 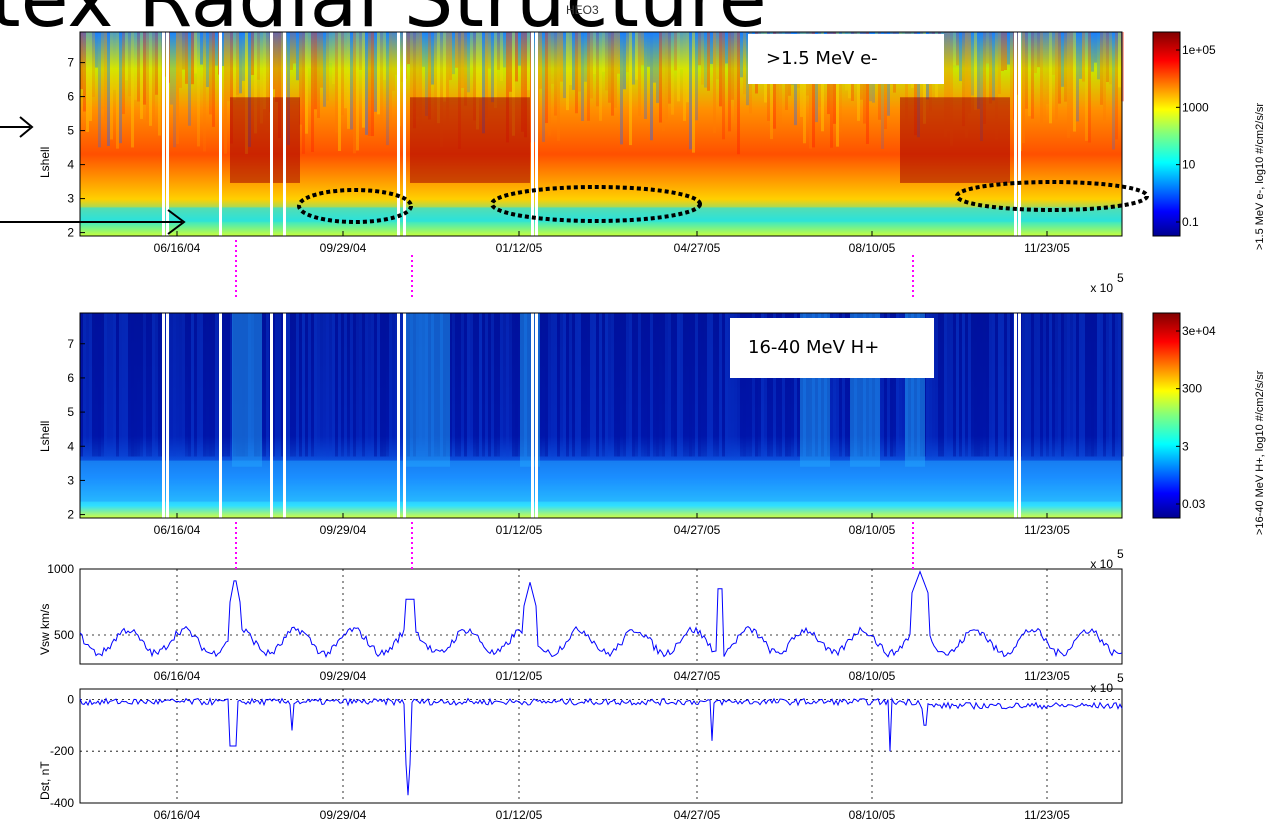 What do you see at coordinates (1120, 554) in the screenshot?
I see `x-axis-exponent-power: 5` at bounding box center [1120, 554].